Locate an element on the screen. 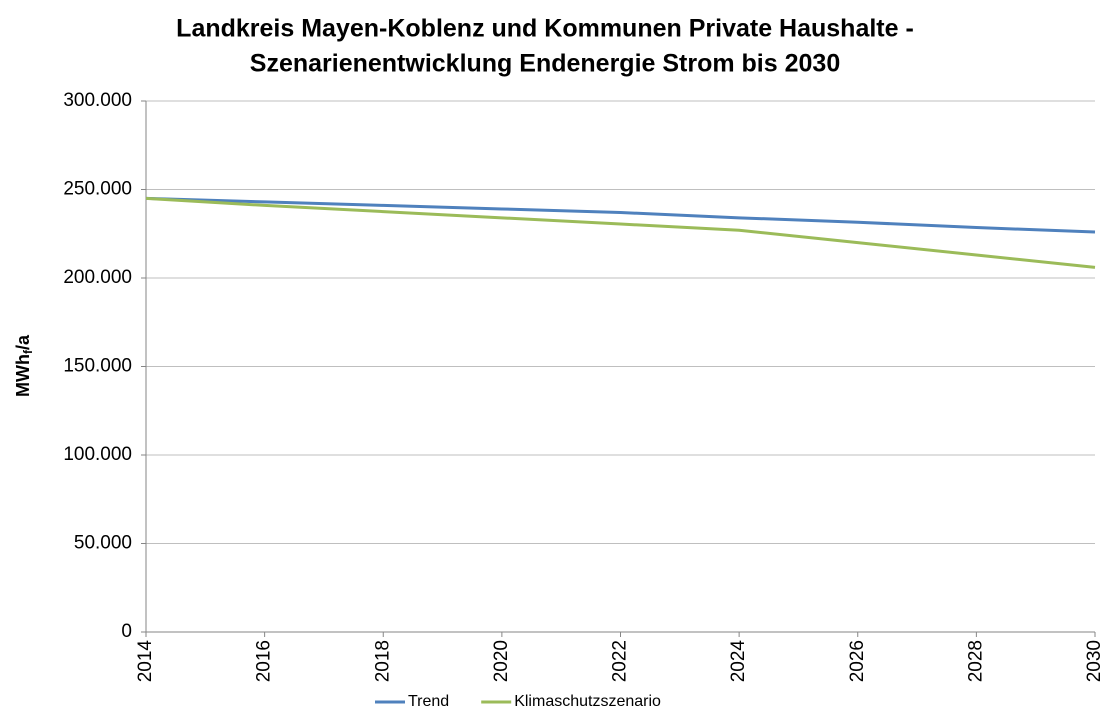 The height and width of the screenshot is (720, 1107). y-tick-label: 200.000 is located at coordinates (97, 277).